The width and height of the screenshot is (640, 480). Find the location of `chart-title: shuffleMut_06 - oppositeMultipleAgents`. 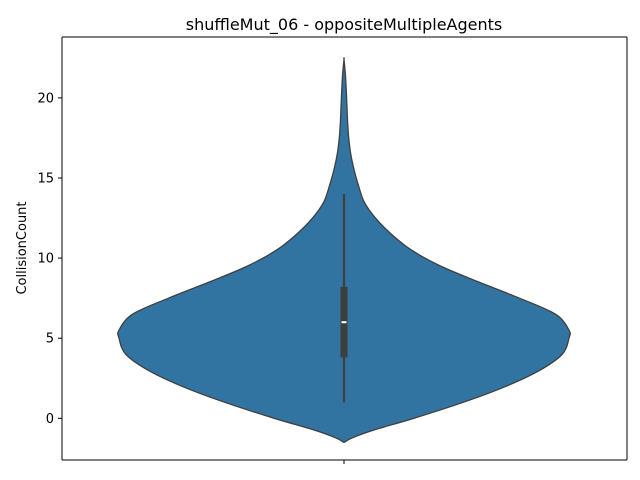

chart-title: shuffleMut_06 - oppositeMultipleAgents is located at coordinates (344, 25).